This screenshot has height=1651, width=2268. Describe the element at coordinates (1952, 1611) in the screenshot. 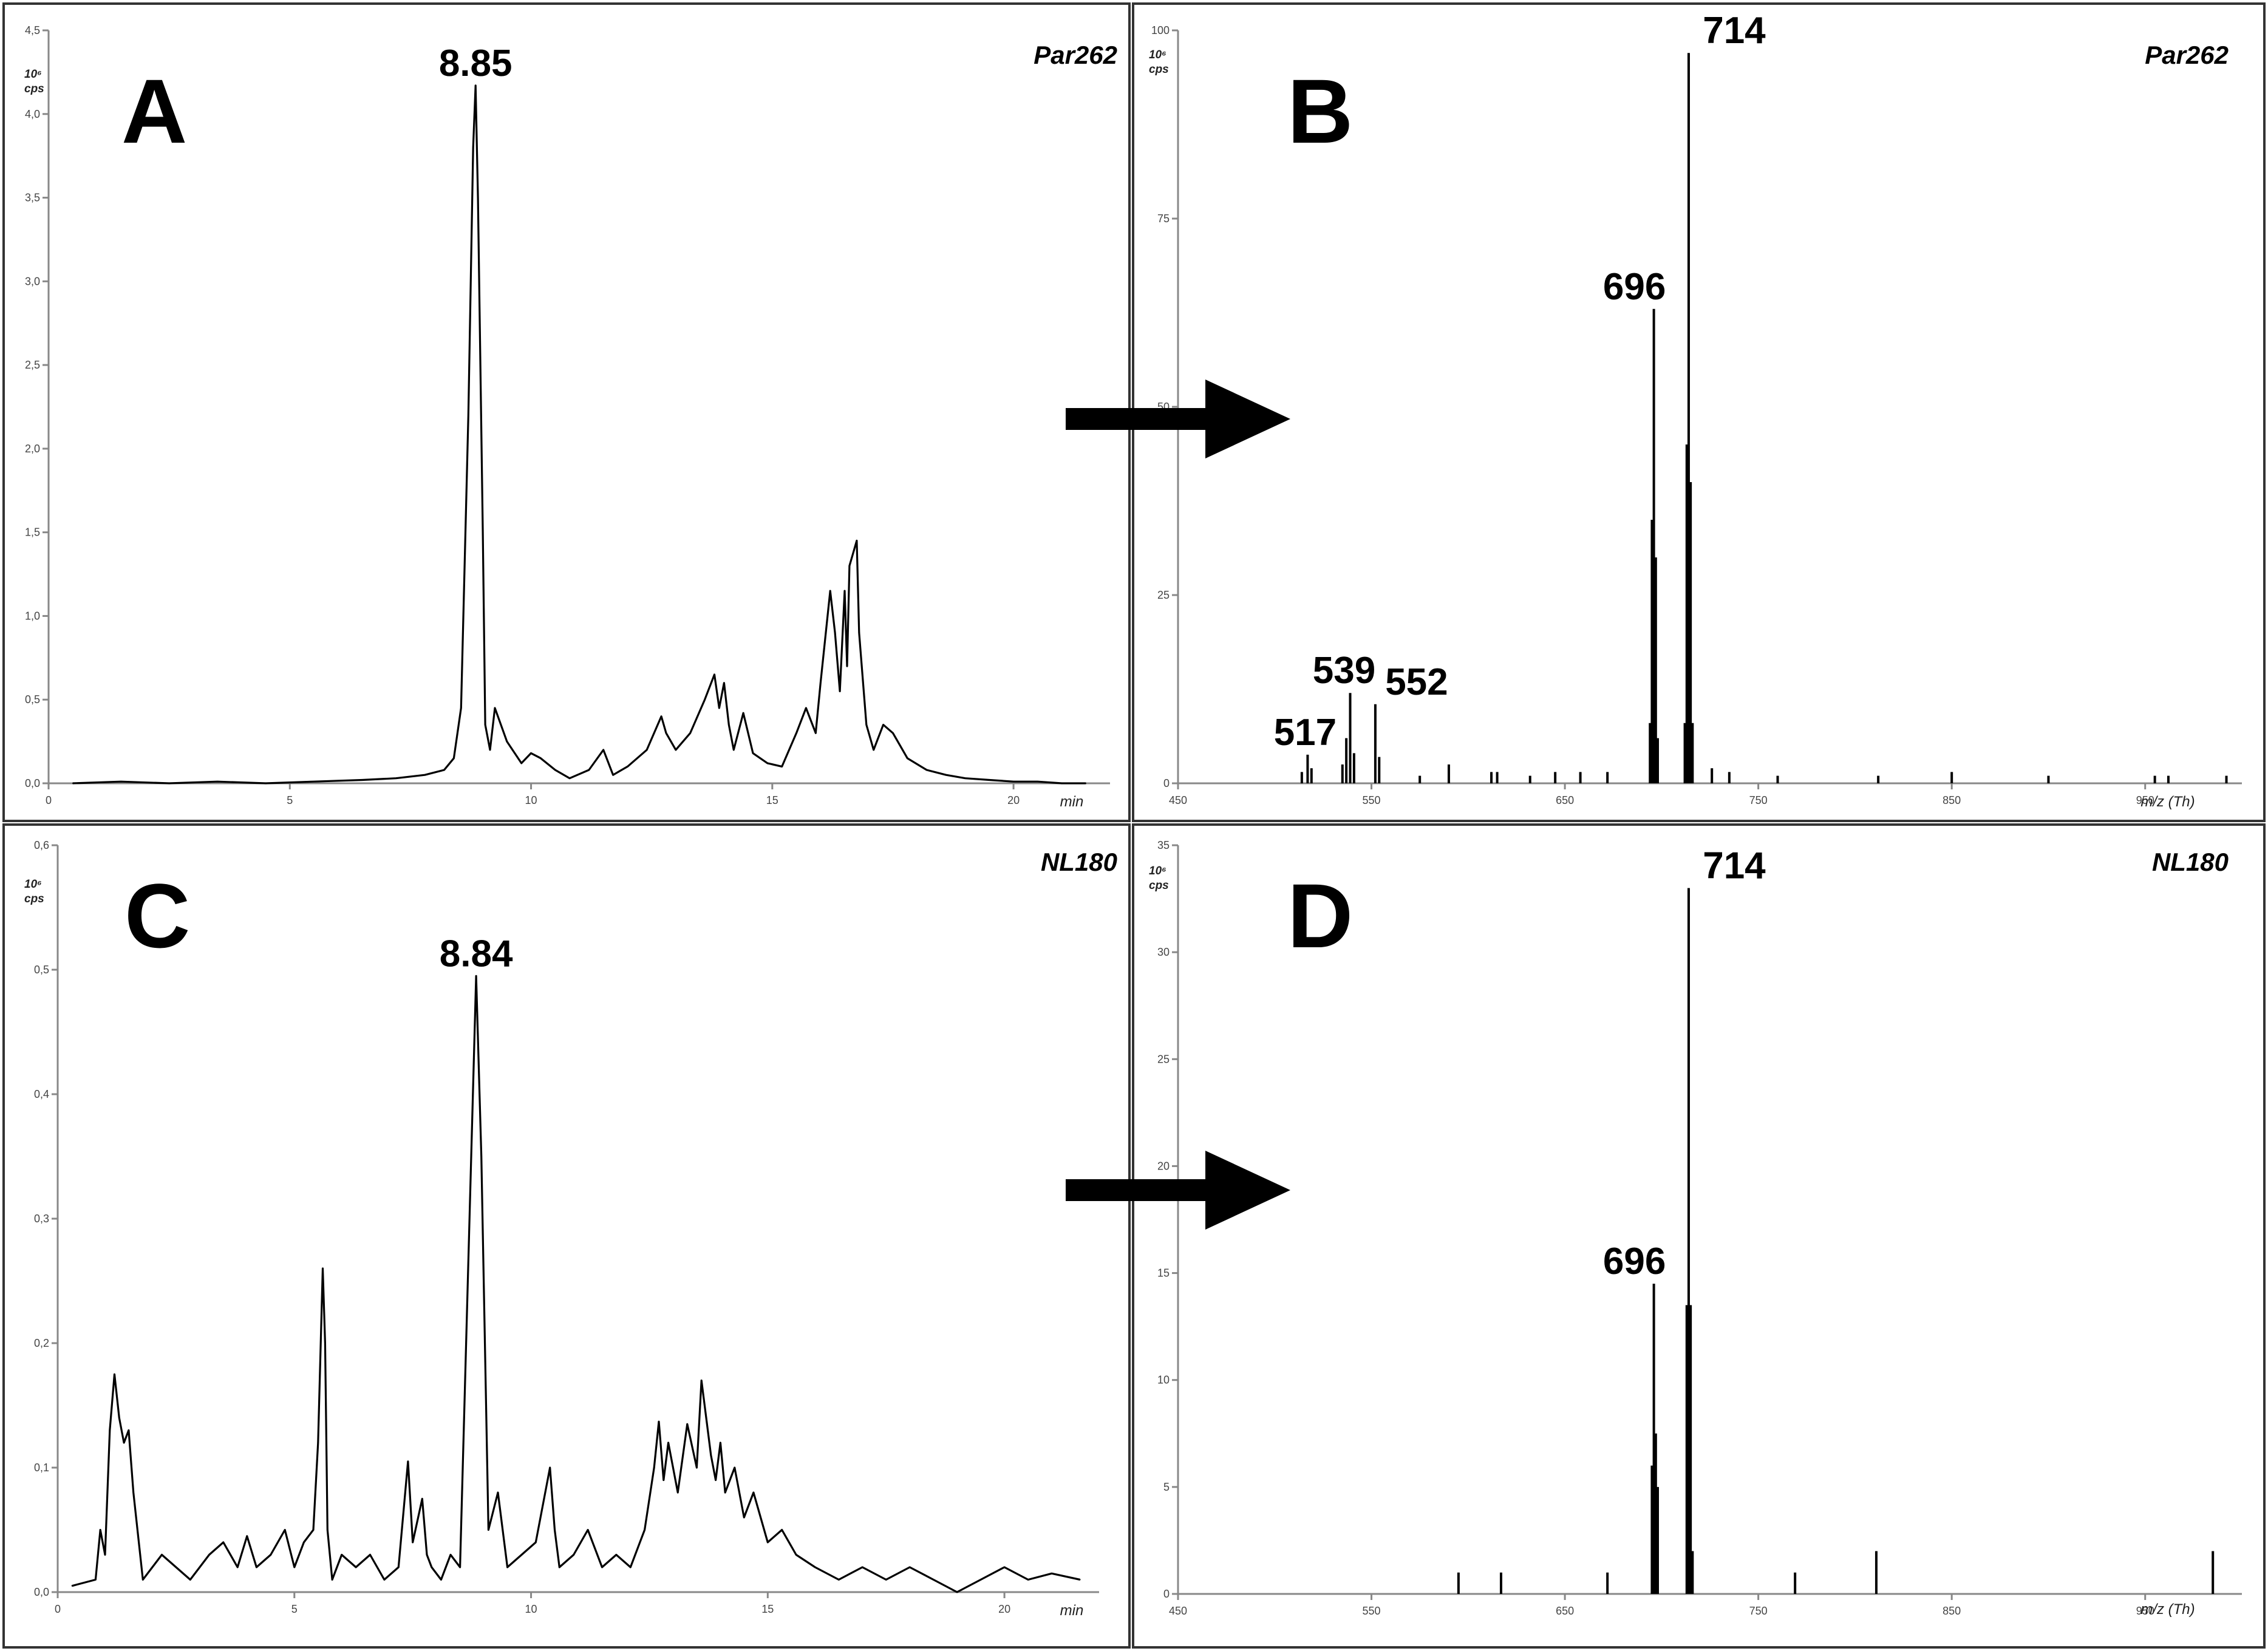

I see `x-tick-label: 850` at that location.